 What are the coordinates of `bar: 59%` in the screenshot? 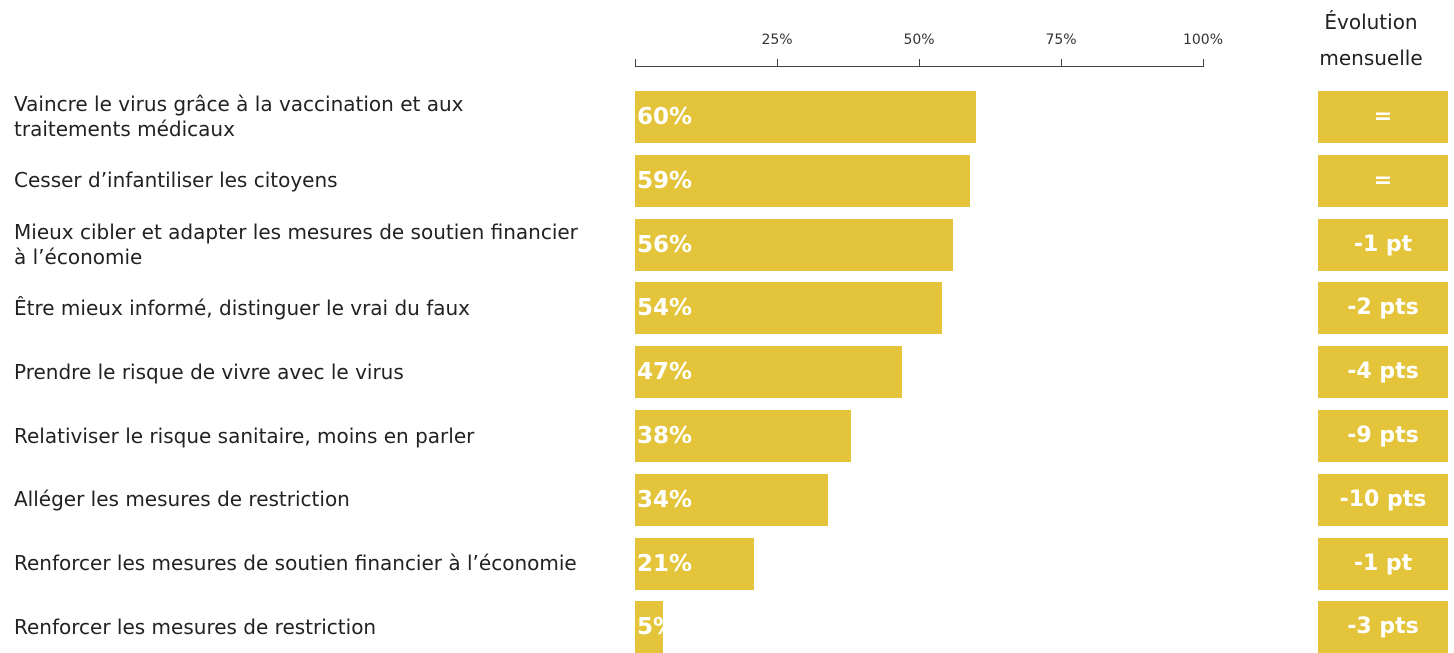 It's located at (803, 180).